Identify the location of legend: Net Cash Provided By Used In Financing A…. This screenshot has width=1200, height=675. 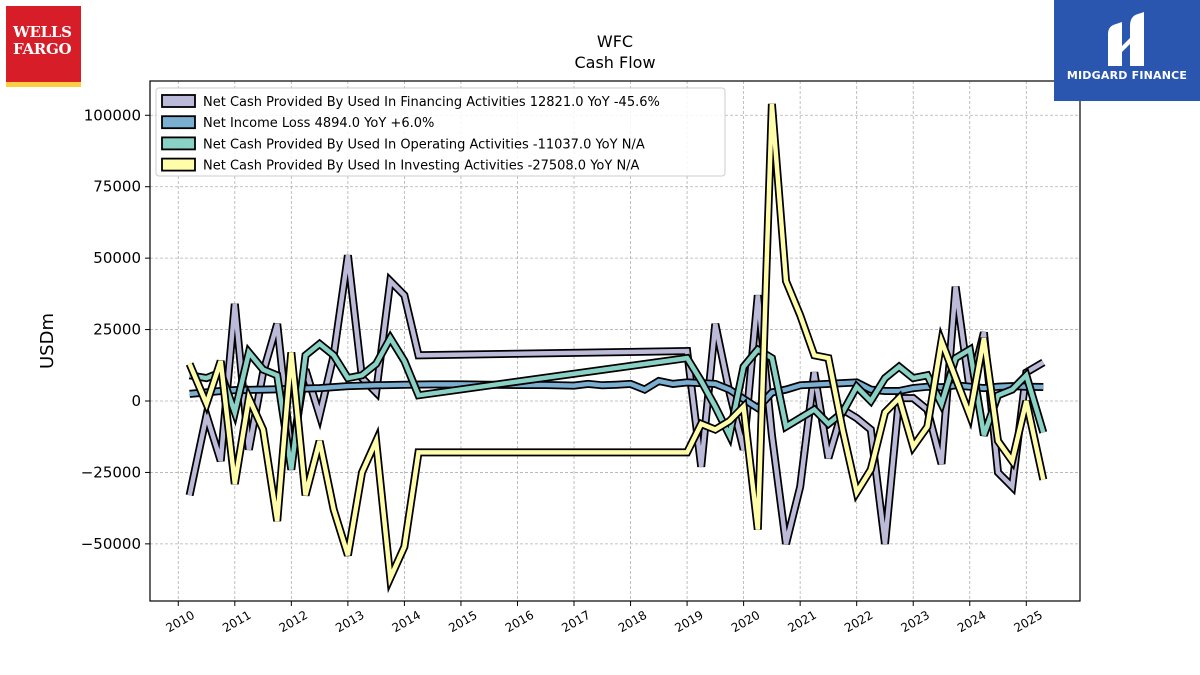
(440, 132).